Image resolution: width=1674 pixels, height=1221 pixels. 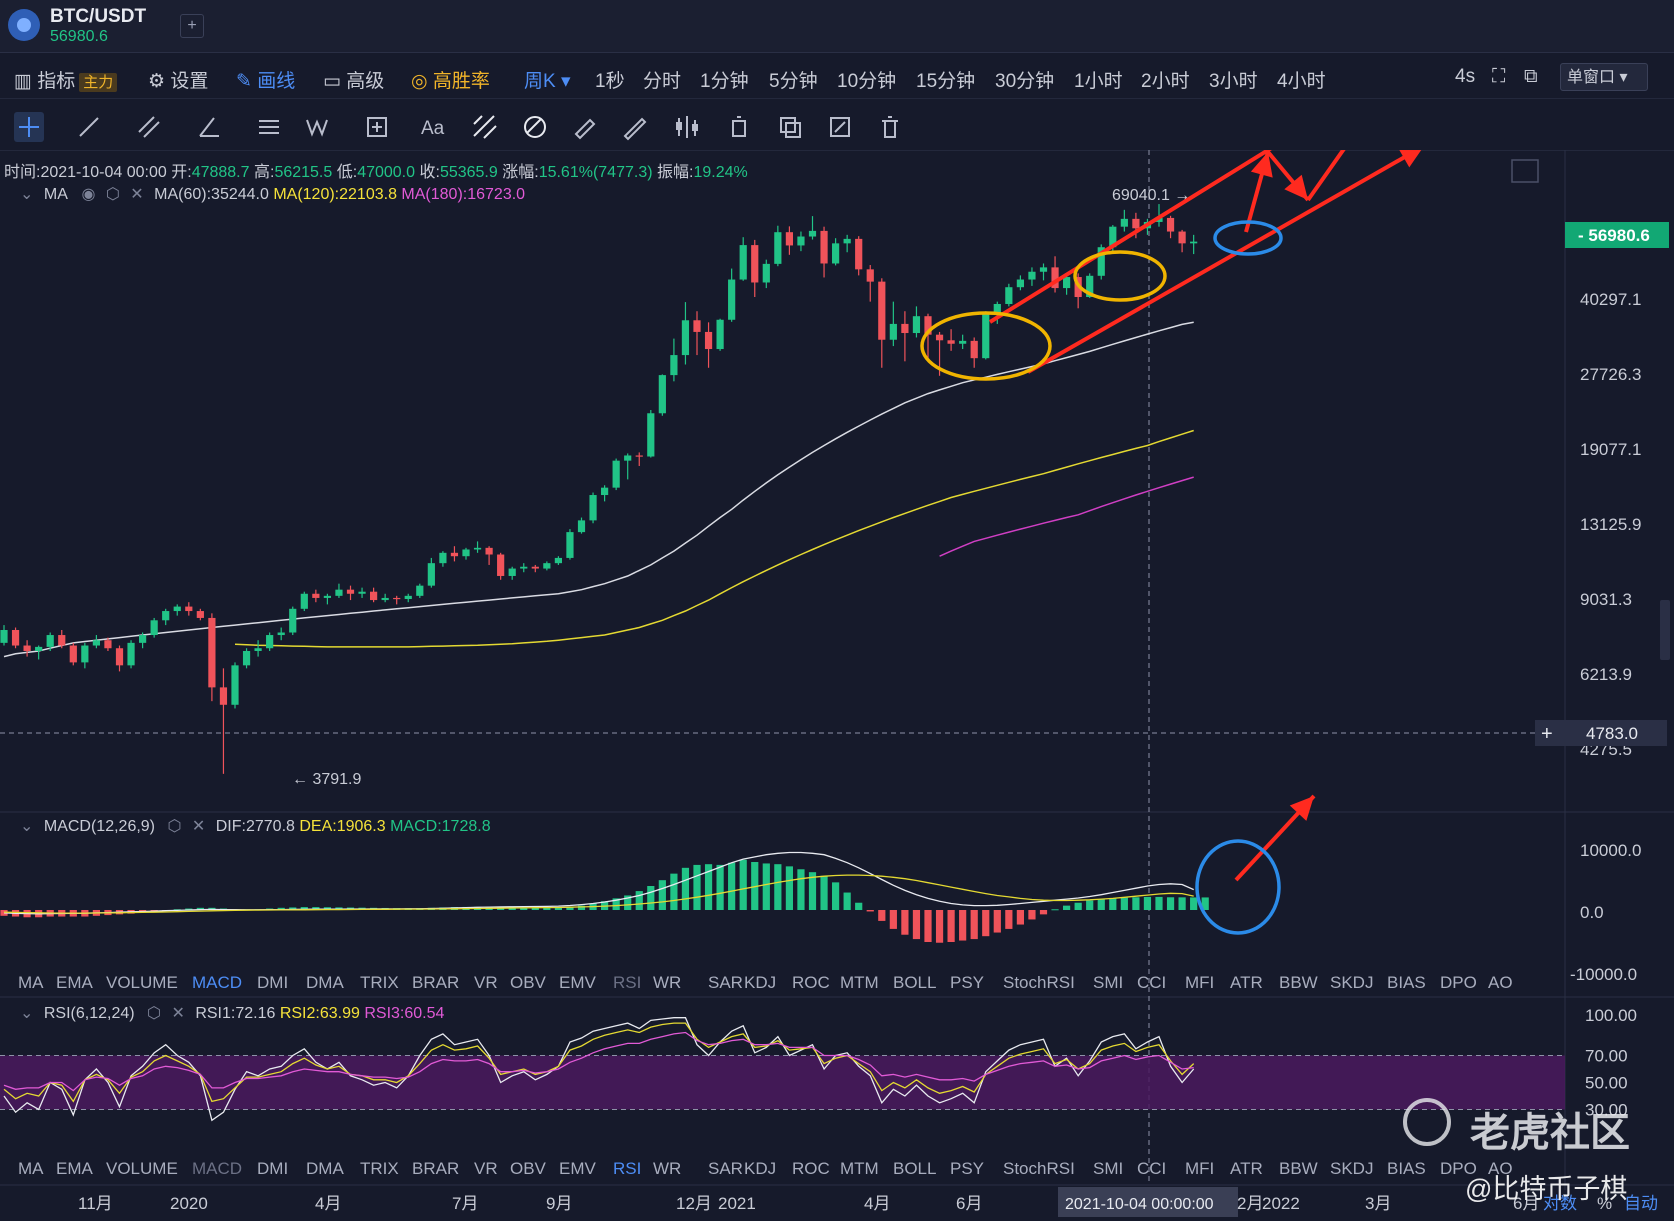 What do you see at coordinates (547, 79) in the screenshot?
I see `period-select: 周K ▾` at bounding box center [547, 79].